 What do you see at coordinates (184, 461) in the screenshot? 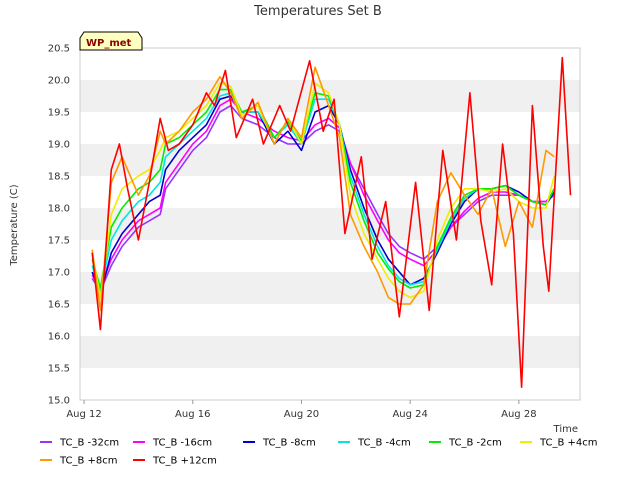
I see `legend-label: TC_B +12cm` at bounding box center [184, 461].